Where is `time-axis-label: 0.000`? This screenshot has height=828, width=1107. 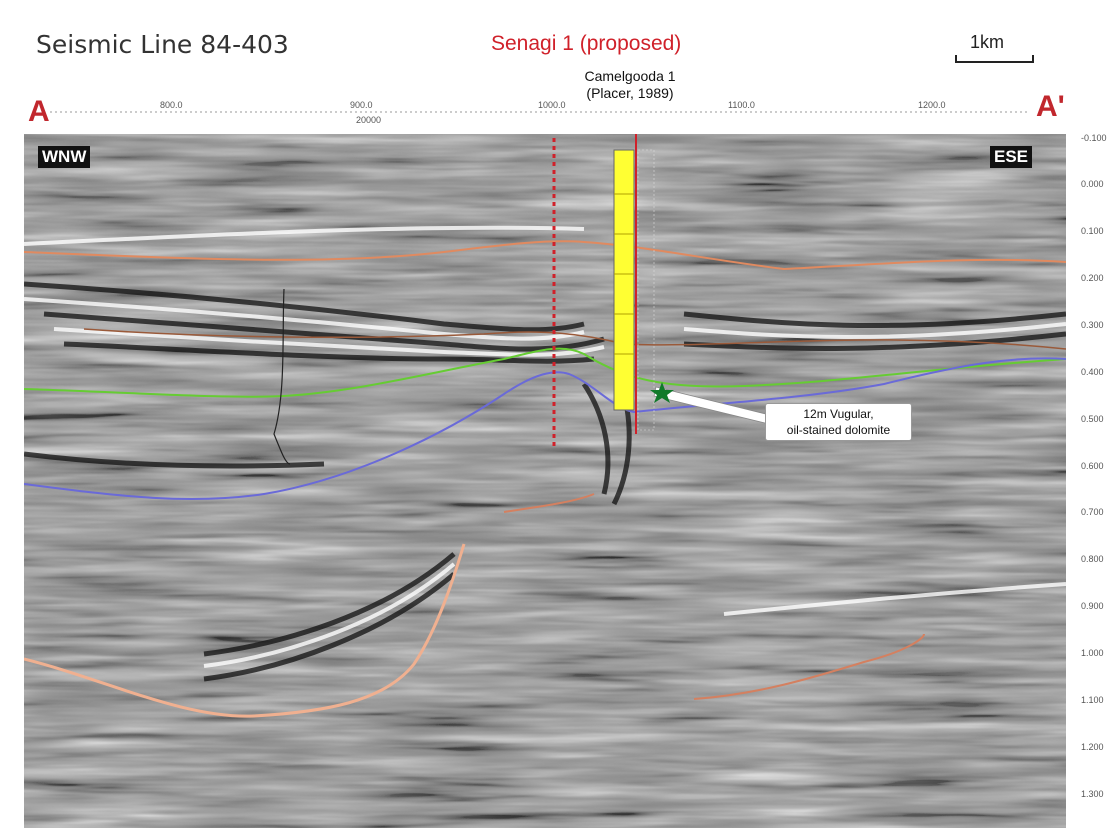 time-axis-label: 0.000 is located at coordinates (1092, 184).